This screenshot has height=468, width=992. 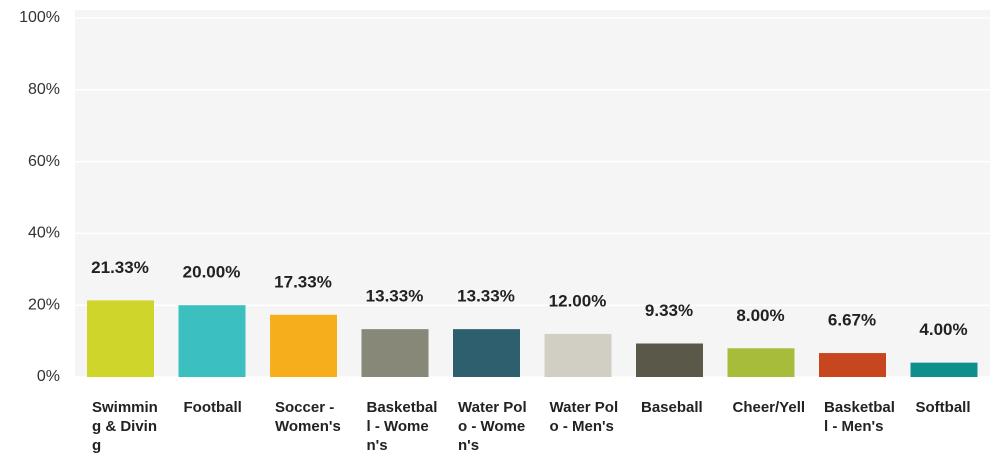 What do you see at coordinates (303, 281) in the screenshot?
I see `value-label: 17.33%` at bounding box center [303, 281].